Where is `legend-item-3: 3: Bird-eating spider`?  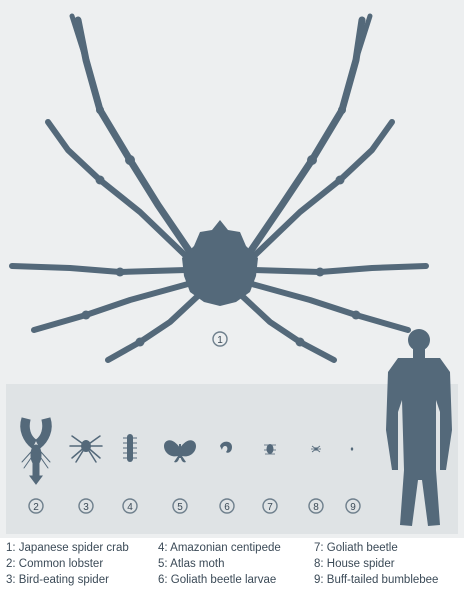 legend-item-3: 3: Bird-eating spider is located at coordinates (57, 580).